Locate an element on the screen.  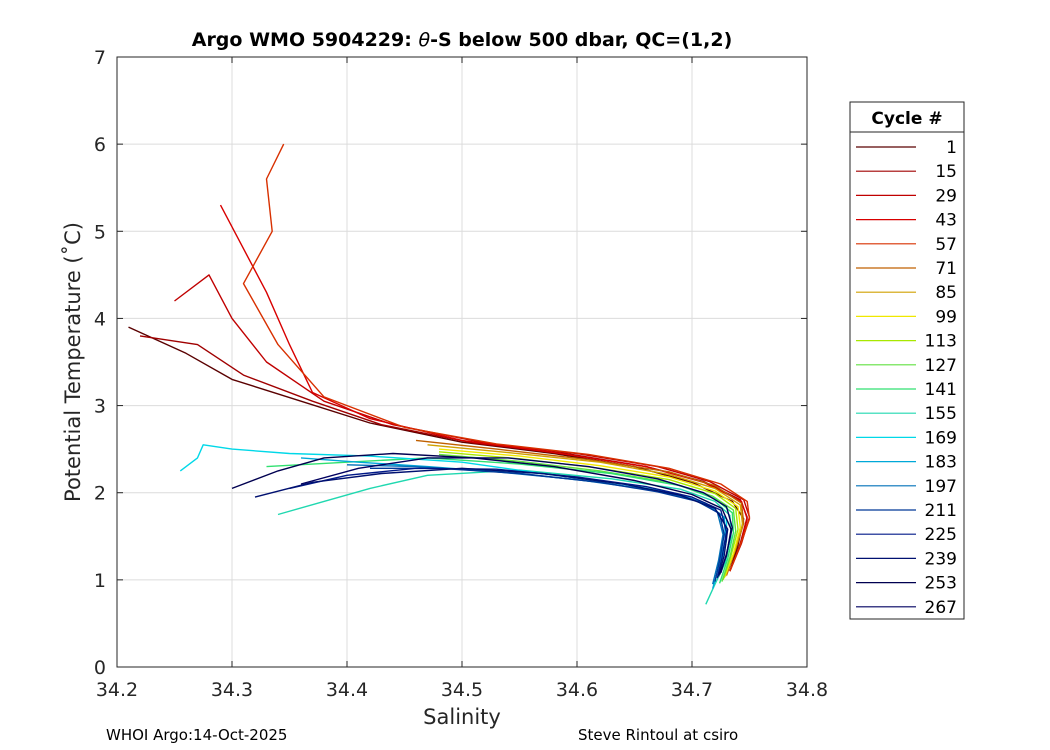
legend-label-71: 71 is located at coordinates (946, 269).